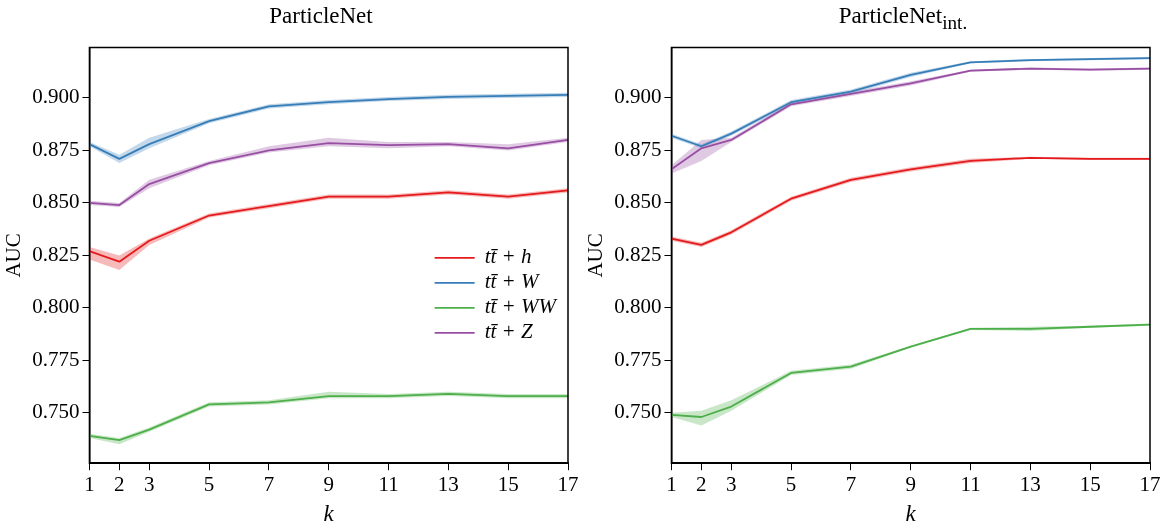  What do you see at coordinates (508, 256) in the screenshot?
I see `legend-label: tt̄ + h` at bounding box center [508, 256].